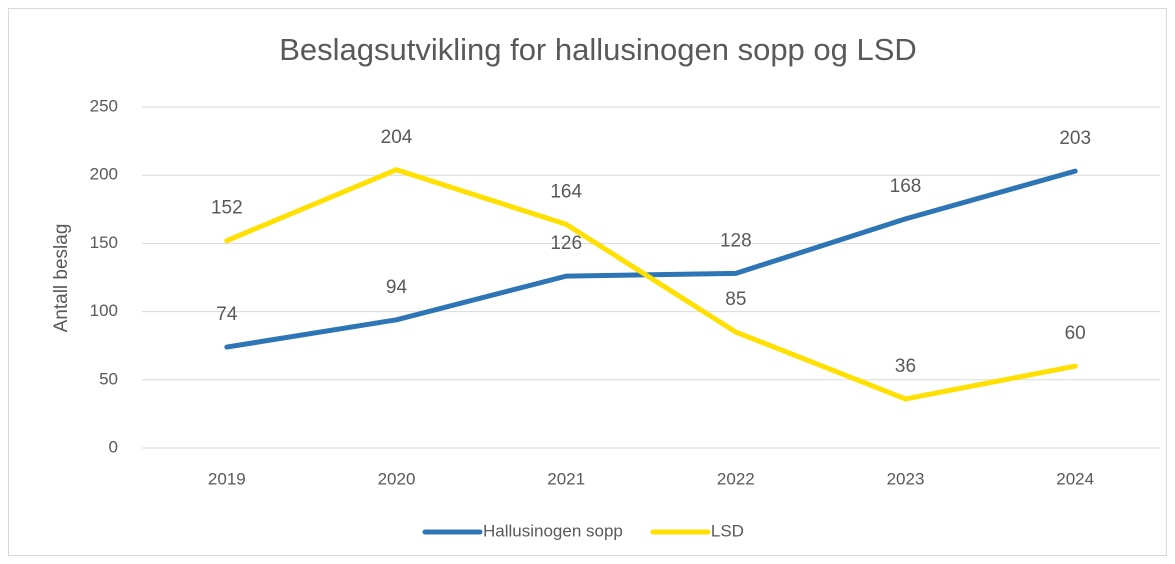 This screenshot has width=1175, height=564. I want to click on x-tick-label: 2019, so click(227, 478).